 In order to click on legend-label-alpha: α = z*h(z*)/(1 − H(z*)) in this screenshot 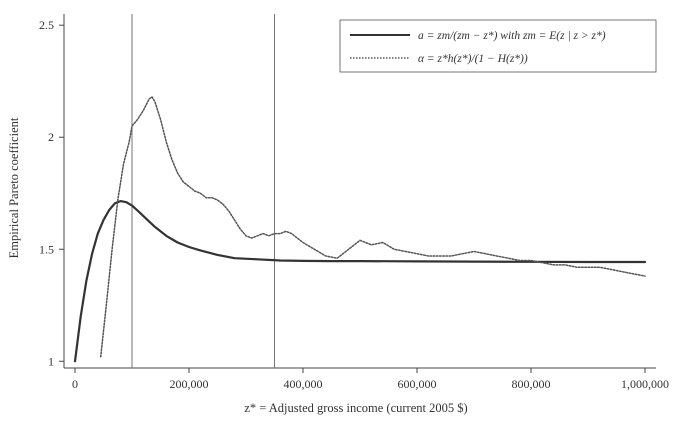, I will do `click(473, 59)`.